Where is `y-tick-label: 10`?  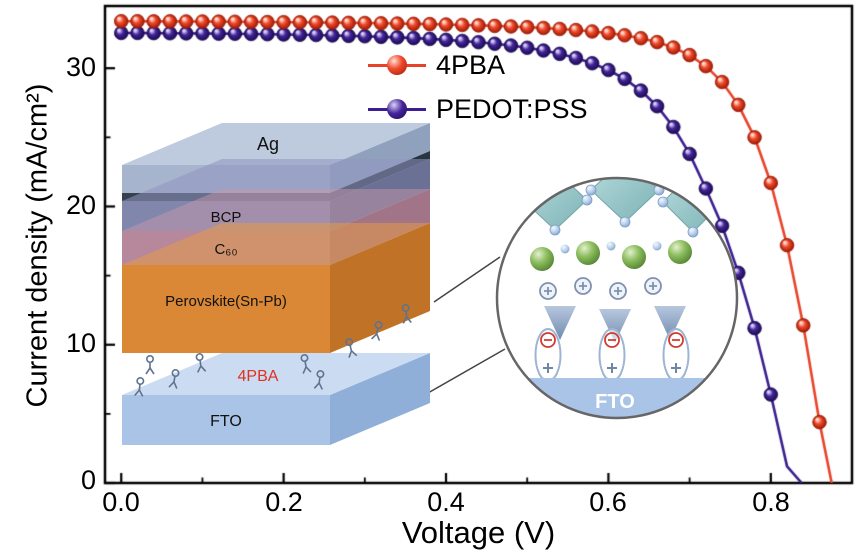
y-tick-label: 10 is located at coordinates (80, 343).